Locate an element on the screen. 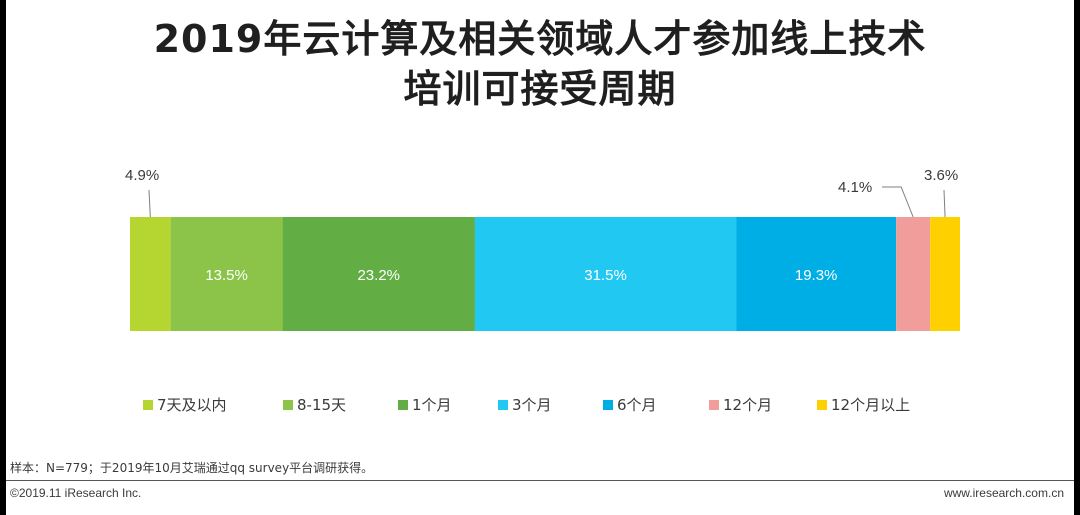  legend-label-4: 6个月 is located at coordinates (637, 405).